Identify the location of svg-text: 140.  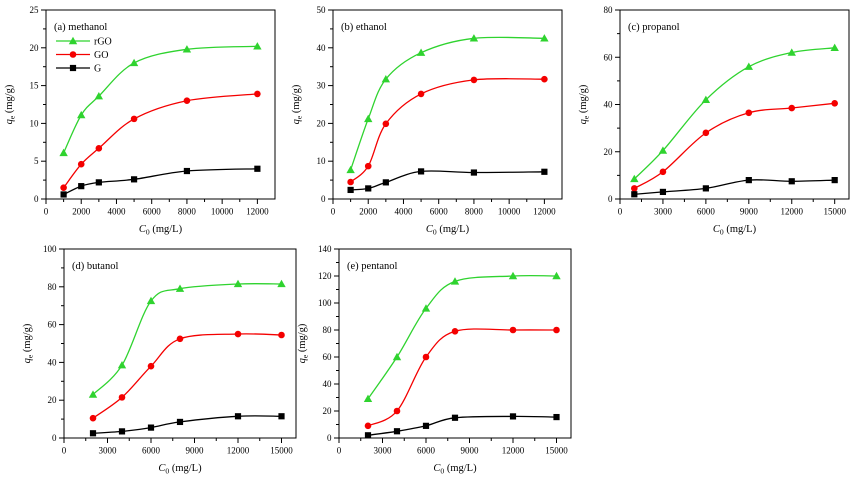
(325, 249).